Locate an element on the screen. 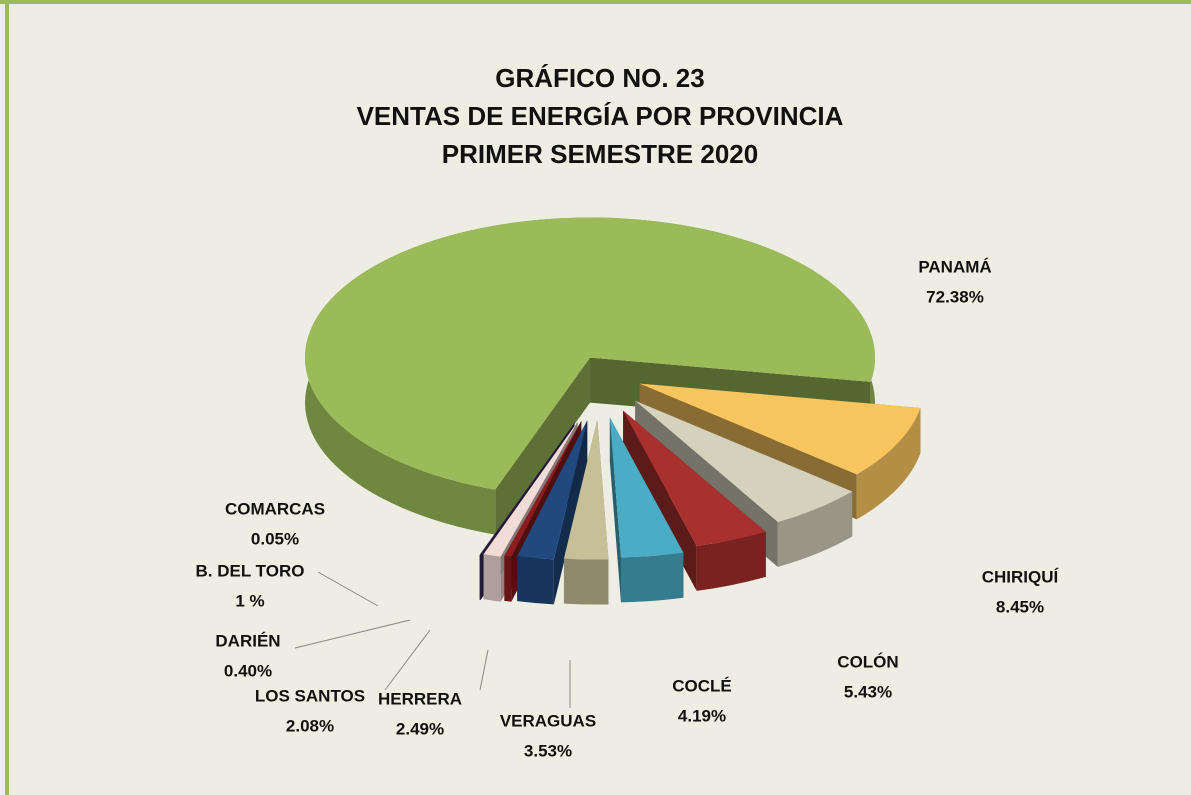 The width and height of the screenshot is (1191, 795). slice-label: COMARCAS is located at coordinates (275, 508).